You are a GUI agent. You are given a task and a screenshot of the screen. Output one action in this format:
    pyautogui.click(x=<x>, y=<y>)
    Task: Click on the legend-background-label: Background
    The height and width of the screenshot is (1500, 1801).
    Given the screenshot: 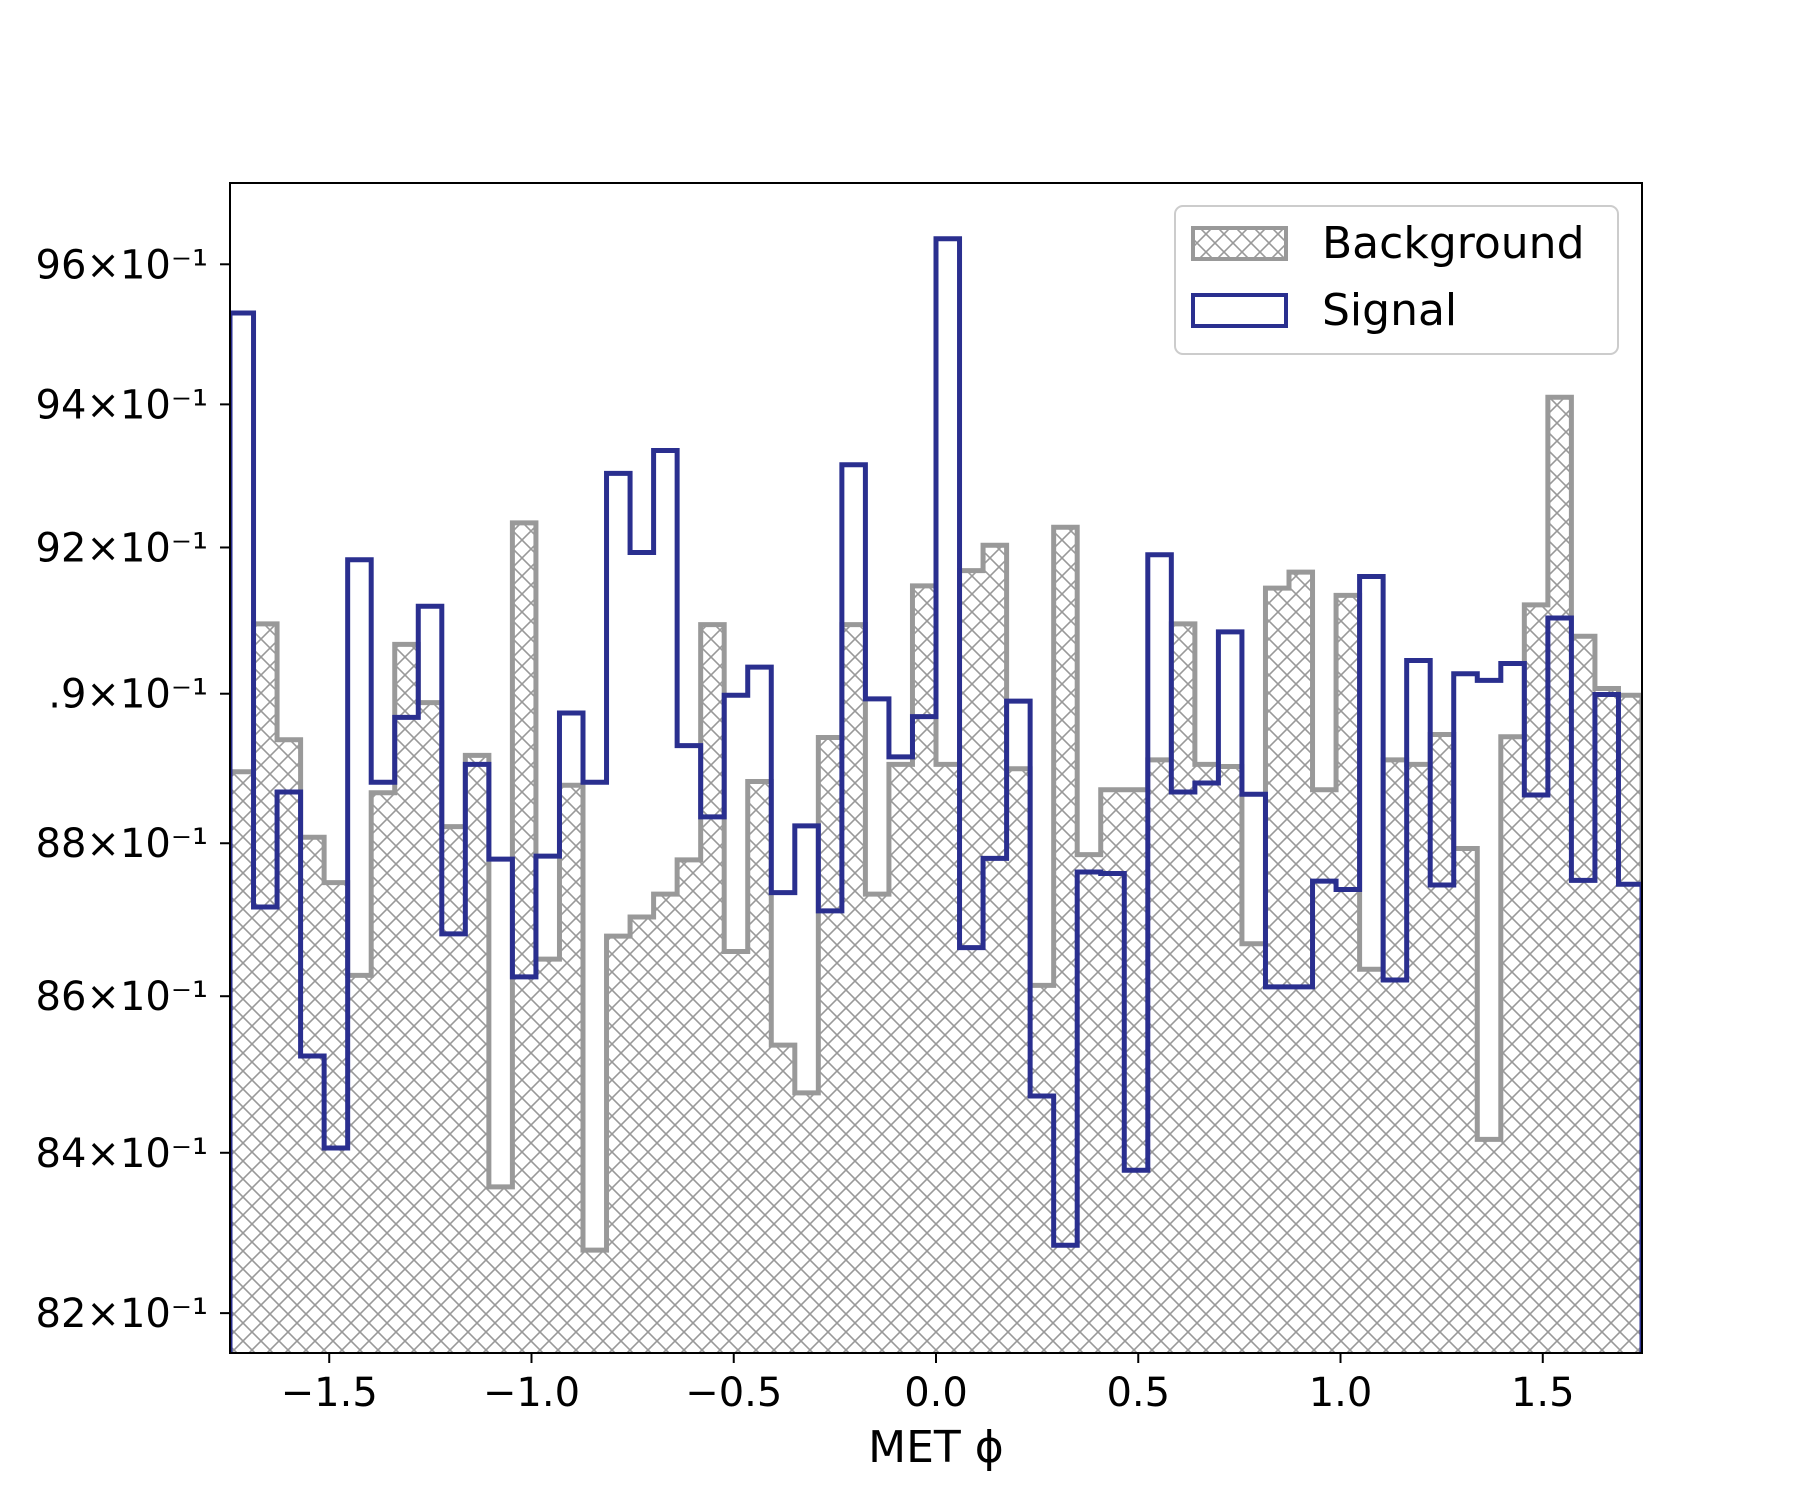 What is the action you would take?
    pyautogui.click(x=1453, y=243)
    